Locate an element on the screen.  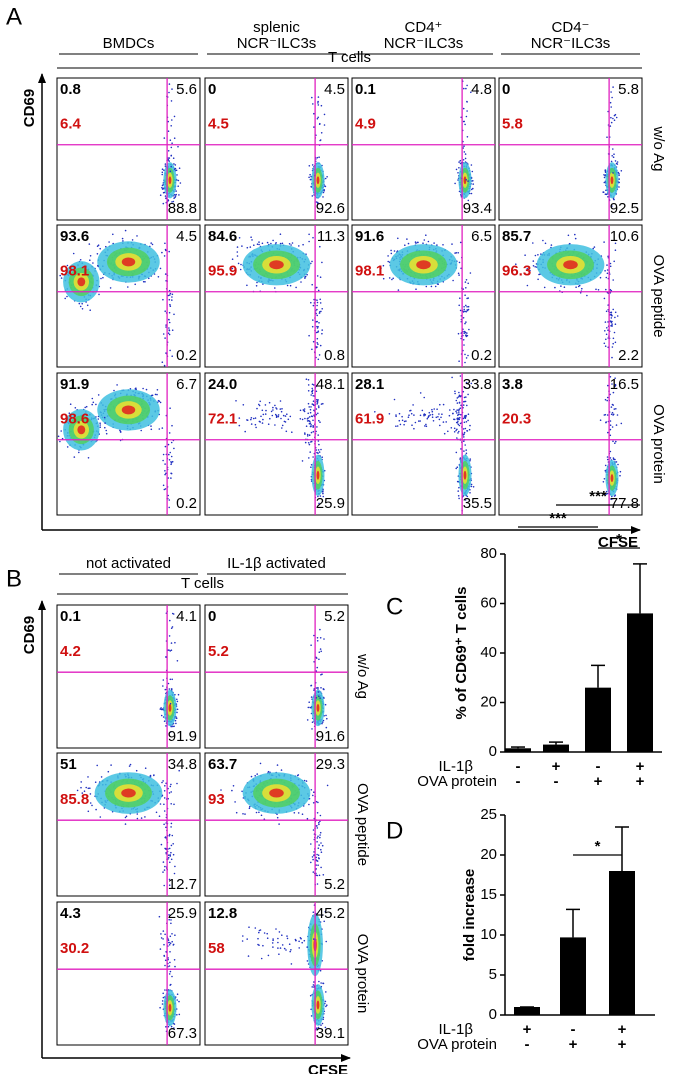
flow-plot: 3.8 16.520.377.8 is located at coordinates (570, 444).